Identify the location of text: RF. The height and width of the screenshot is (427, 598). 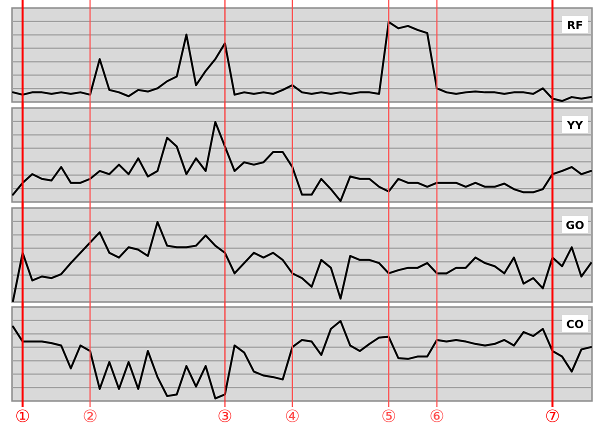
(575, 25).